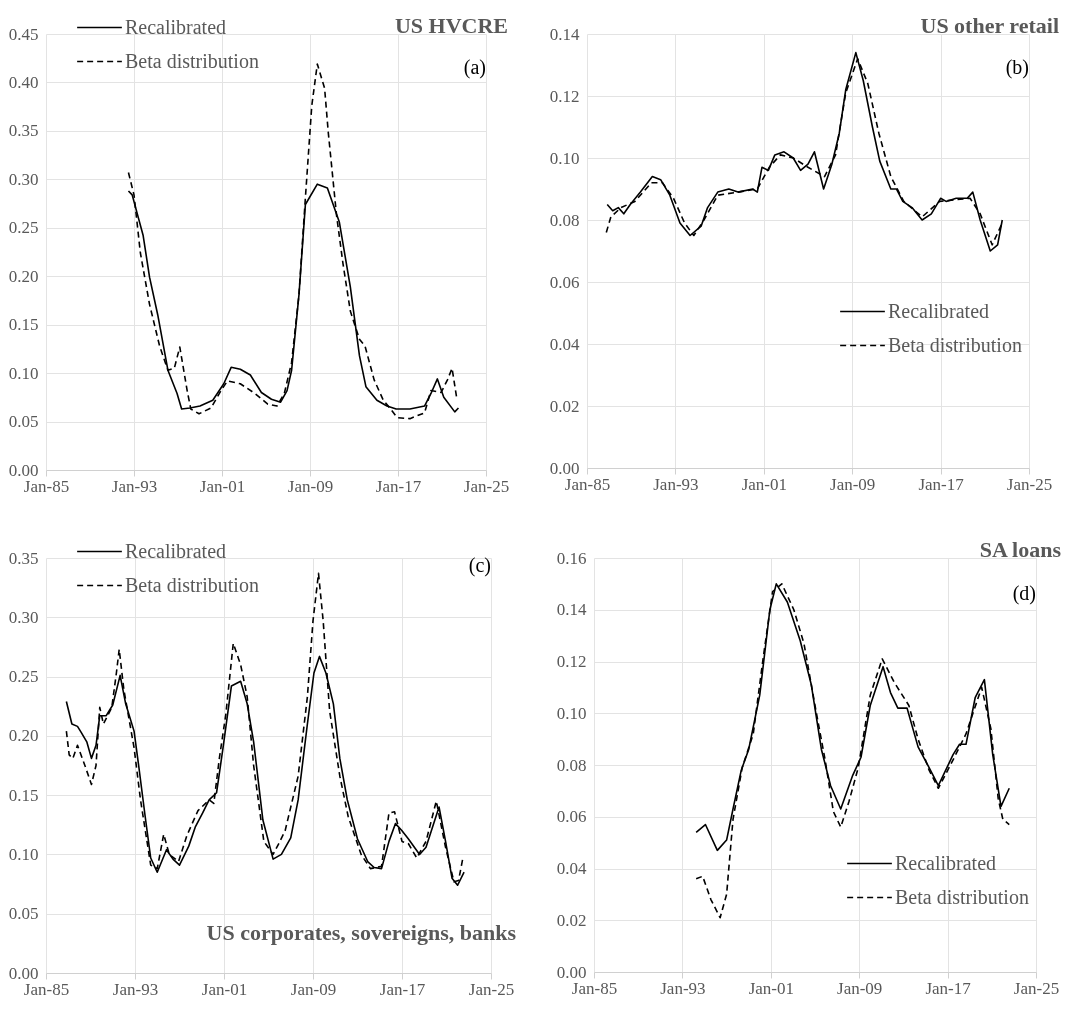 The height and width of the screenshot is (1009, 1069). What do you see at coordinates (23, 82) in the screenshot?
I see `y-tick-label: 0.40` at bounding box center [23, 82].